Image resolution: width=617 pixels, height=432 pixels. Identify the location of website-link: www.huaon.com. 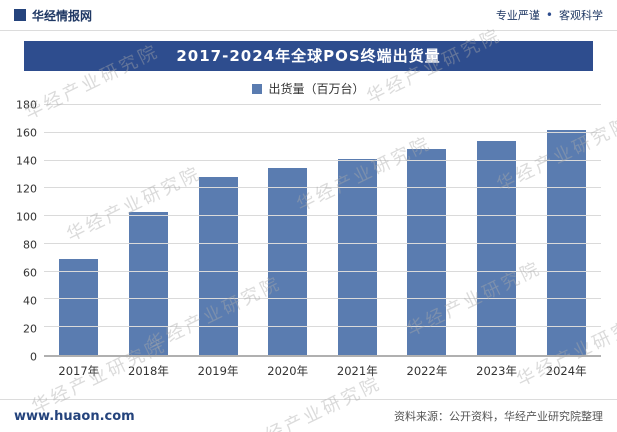
(74, 416).